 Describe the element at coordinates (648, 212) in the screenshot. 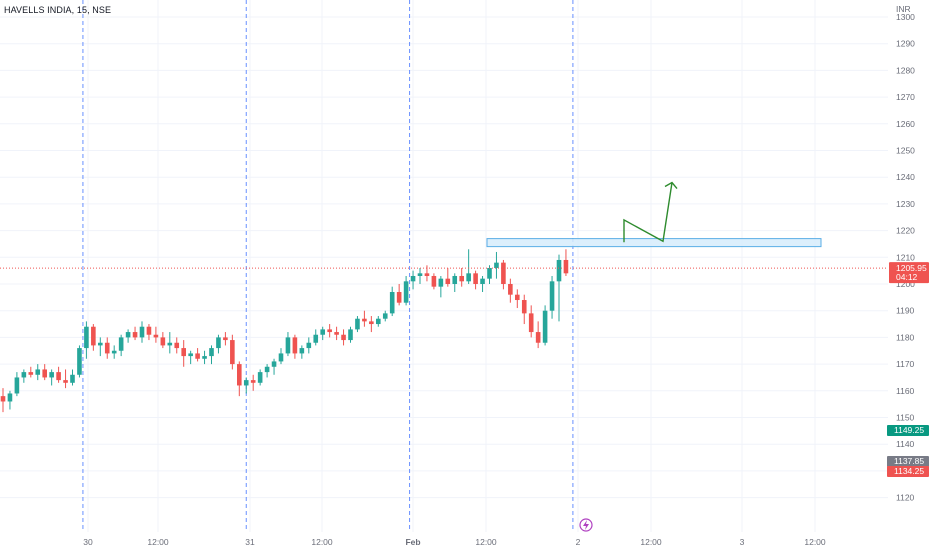

I see `projection-path` at that location.